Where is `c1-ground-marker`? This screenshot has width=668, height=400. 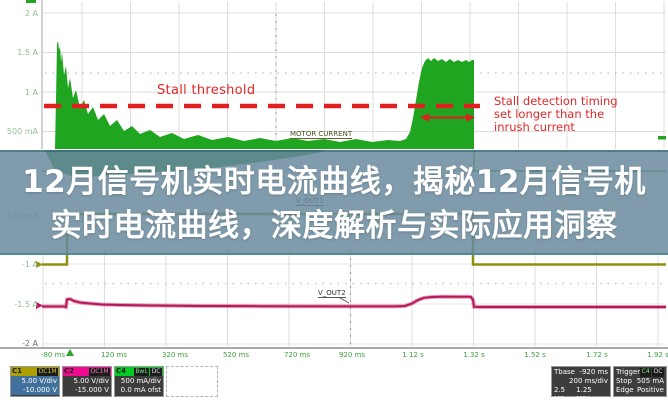
c1-ground-marker is located at coordinates (39, 264).